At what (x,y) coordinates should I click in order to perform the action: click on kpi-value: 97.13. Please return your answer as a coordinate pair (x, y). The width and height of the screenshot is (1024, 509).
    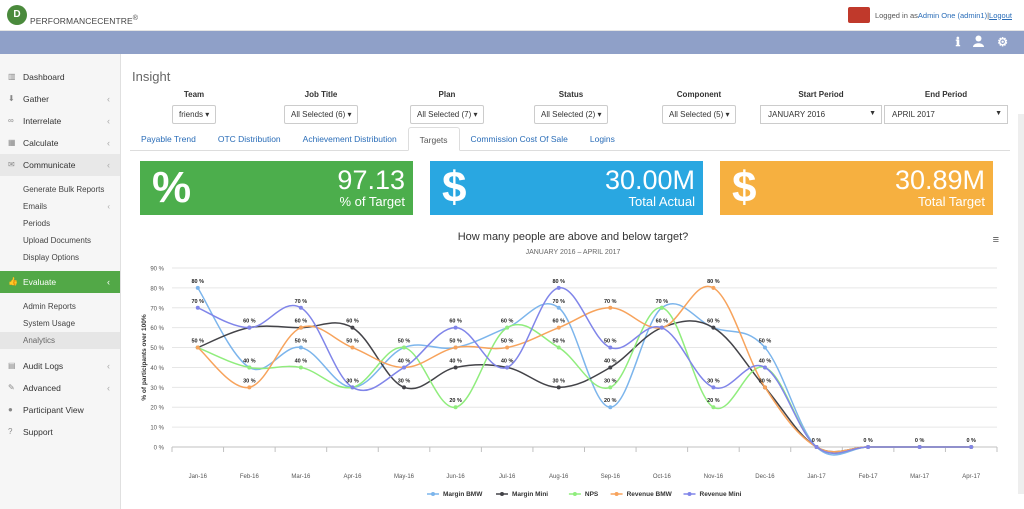
    Looking at the image, I should click on (371, 180).